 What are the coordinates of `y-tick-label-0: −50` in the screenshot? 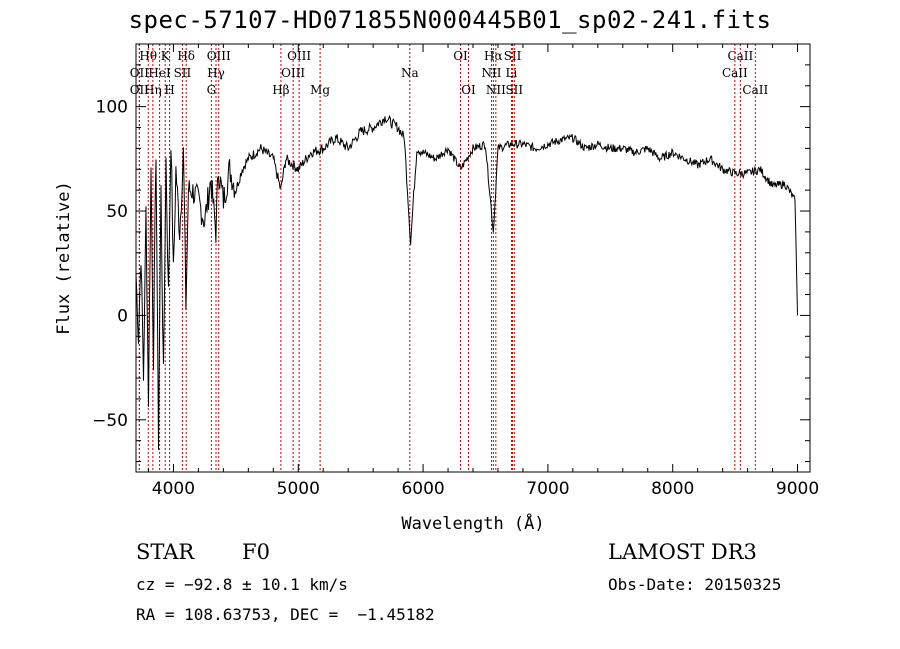 It's located at (110, 421).